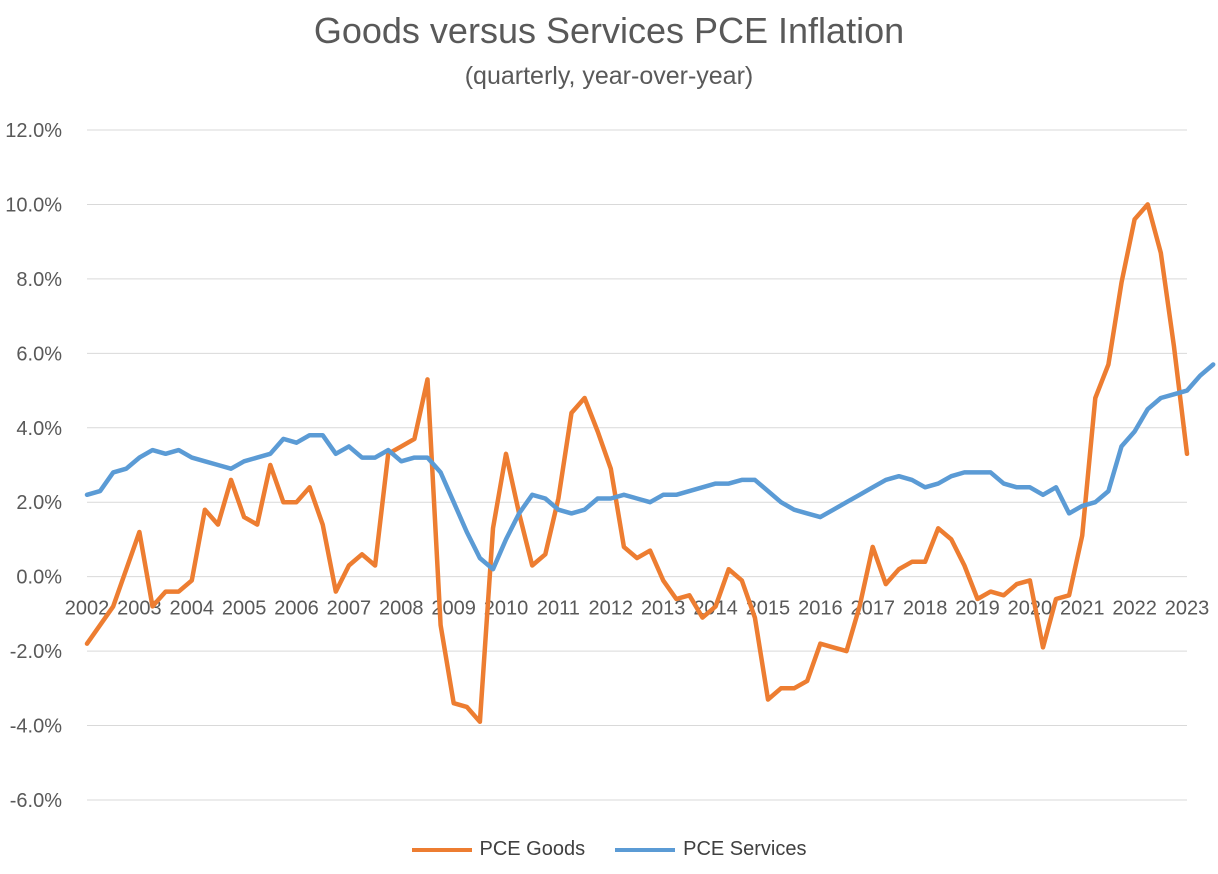 This screenshot has width=1218, height=874. What do you see at coordinates (39, 429) in the screenshot?
I see `y-tick-label: 4.0%` at bounding box center [39, 429].